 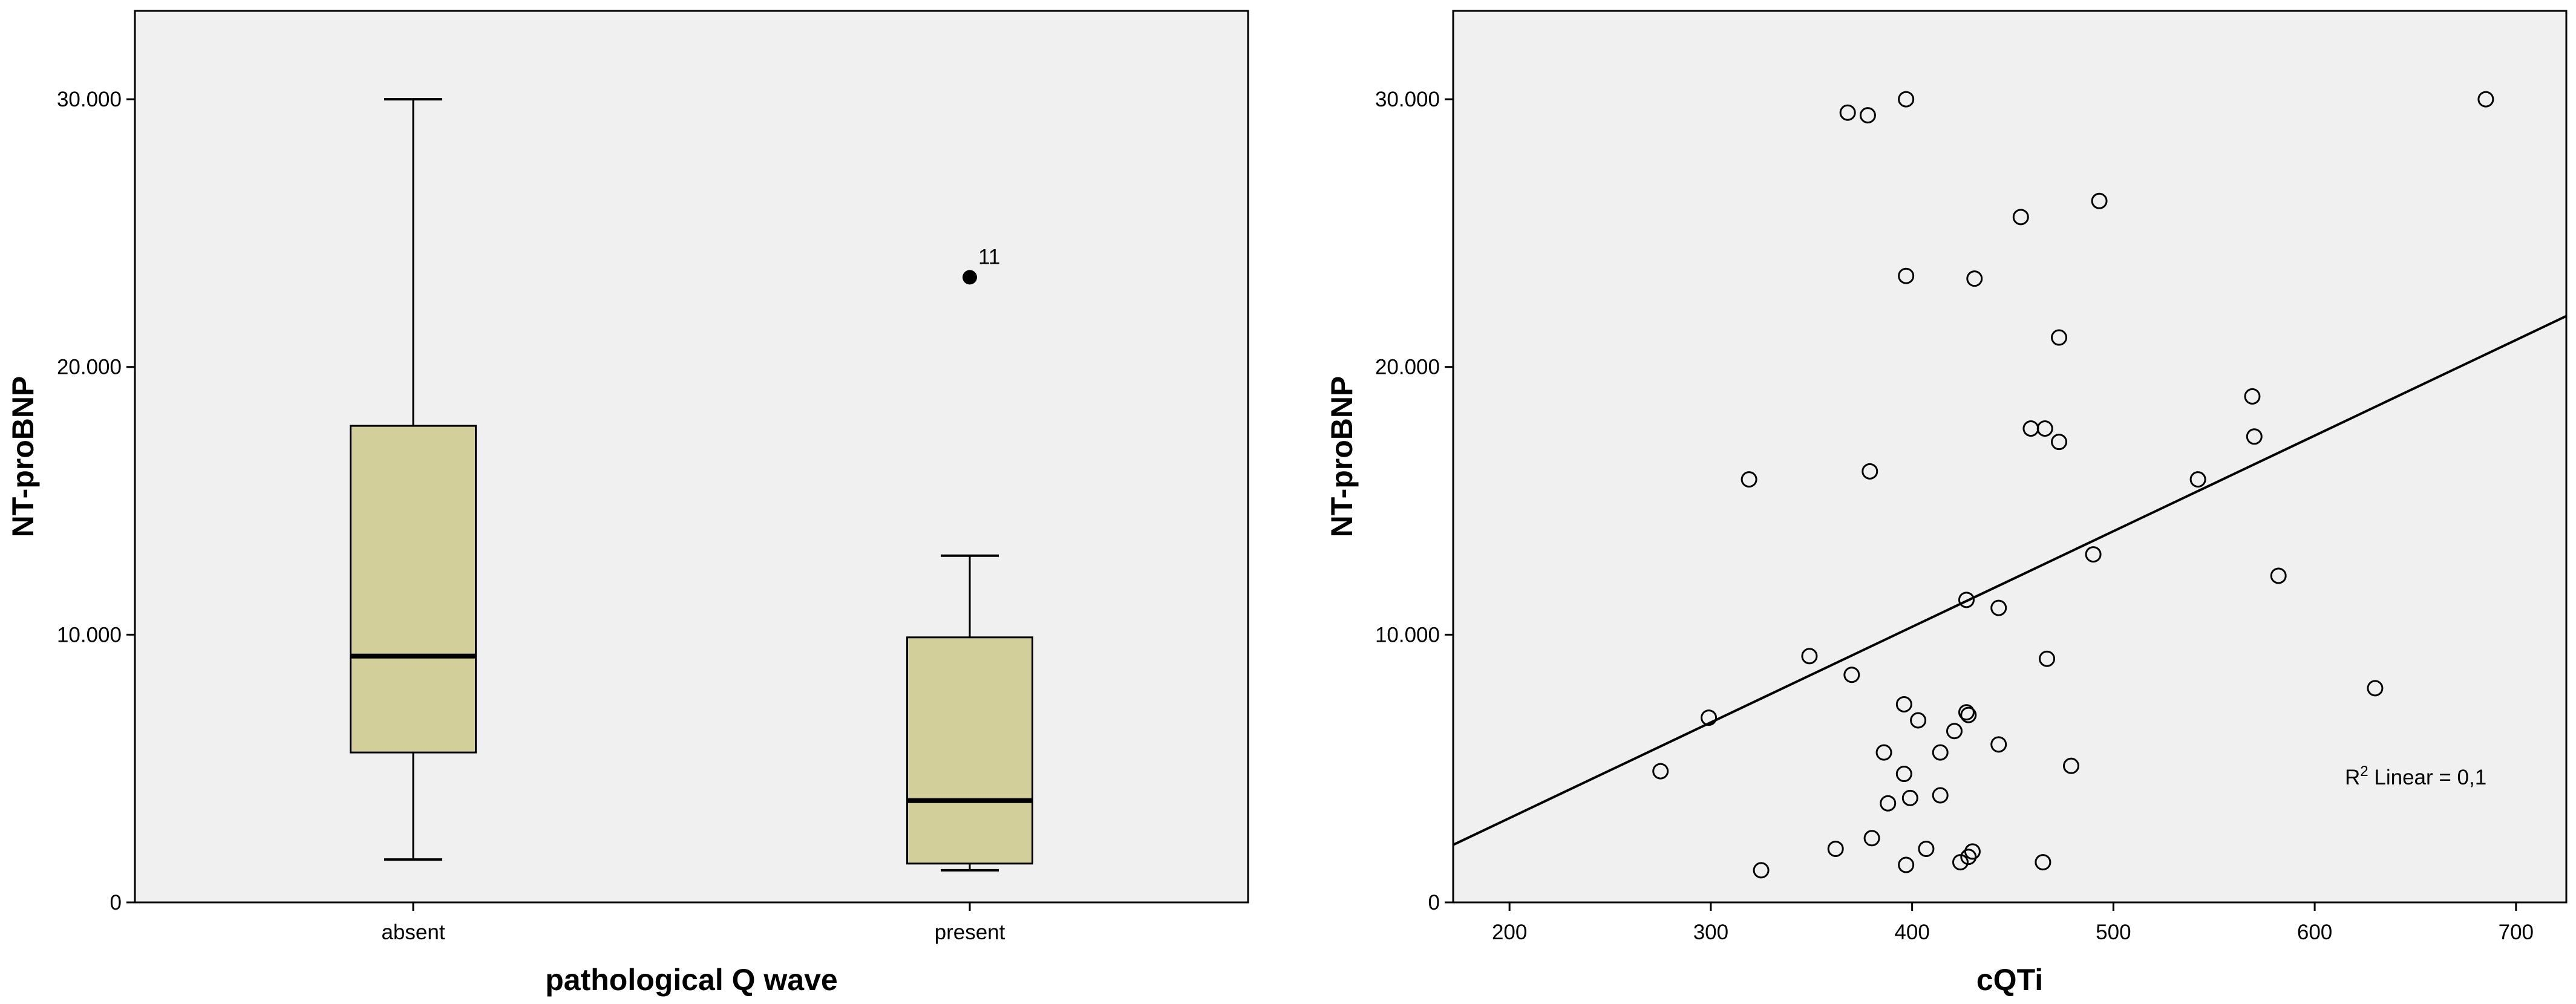 I want to click on outlier-label: 11, so click(x=989, y=257).